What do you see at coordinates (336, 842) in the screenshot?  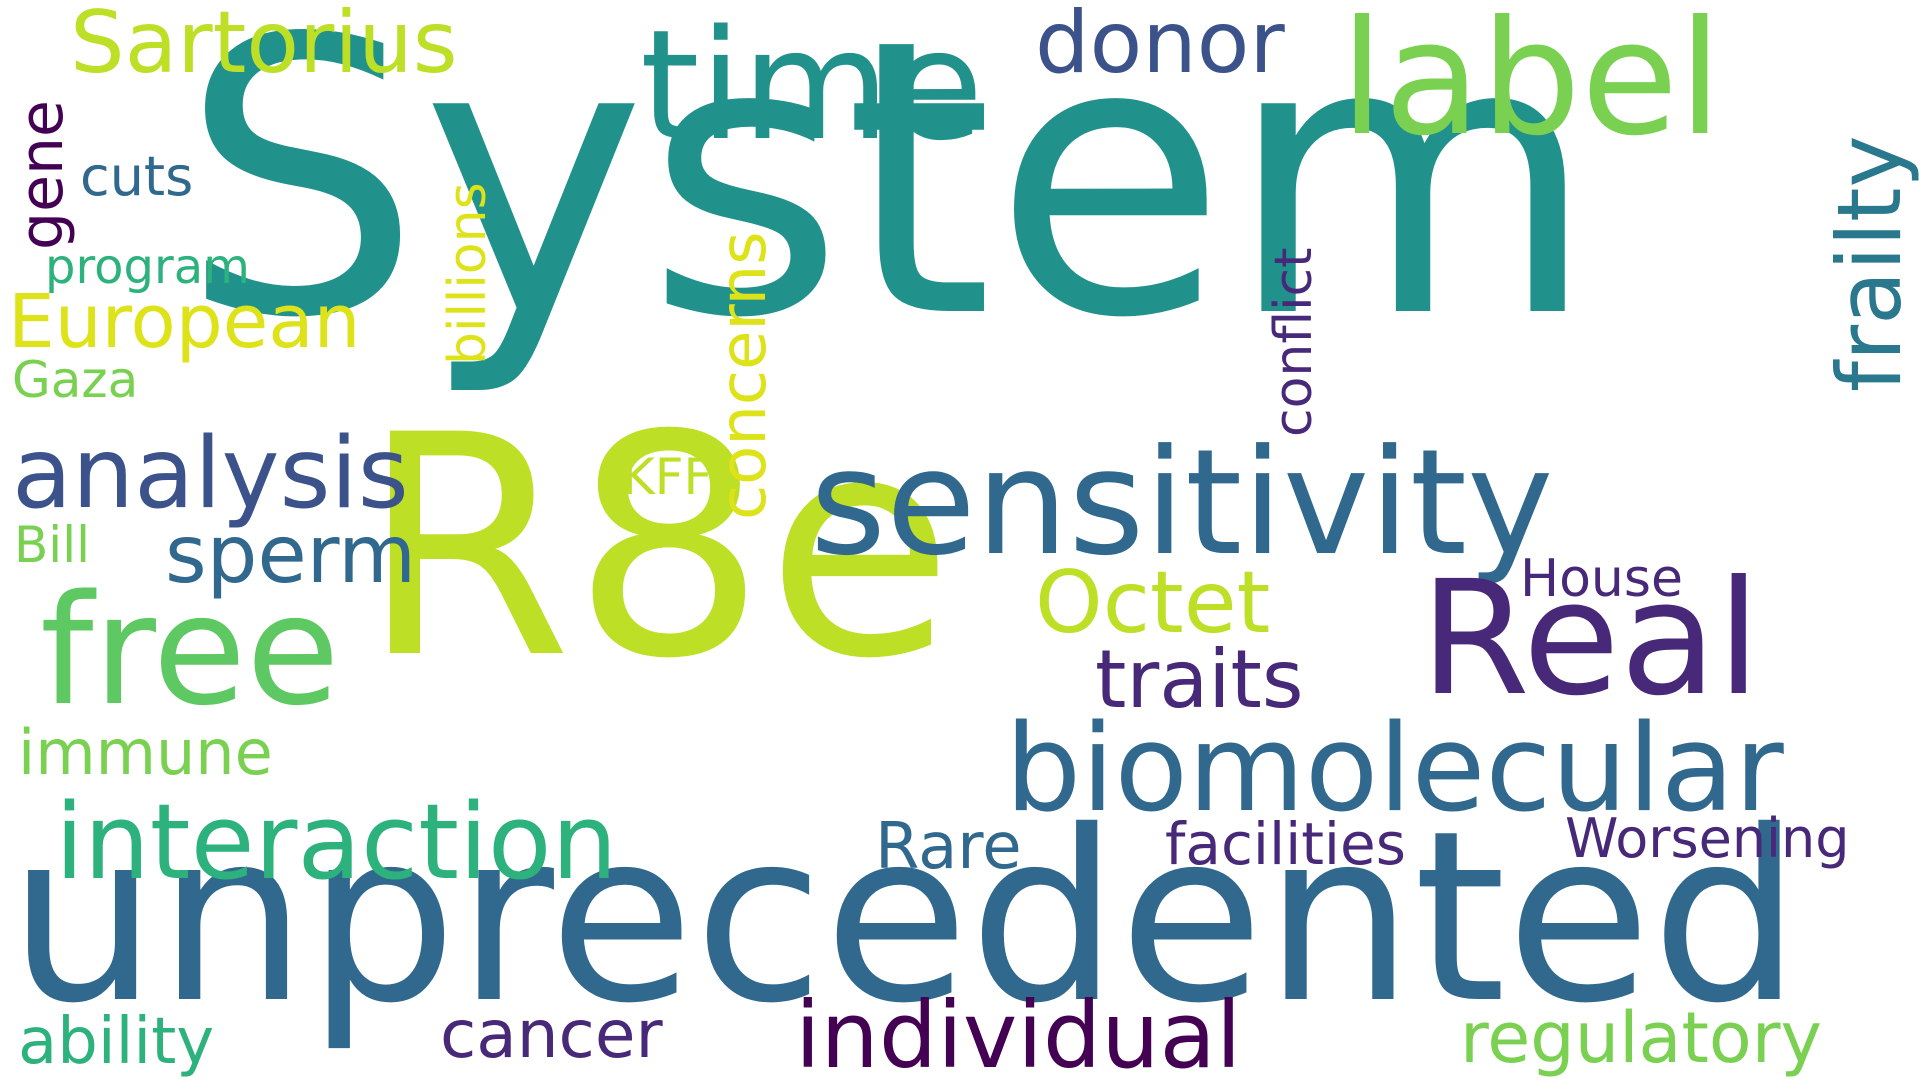 I see `word-interaction: interaction` at bounding box center [336, 842].